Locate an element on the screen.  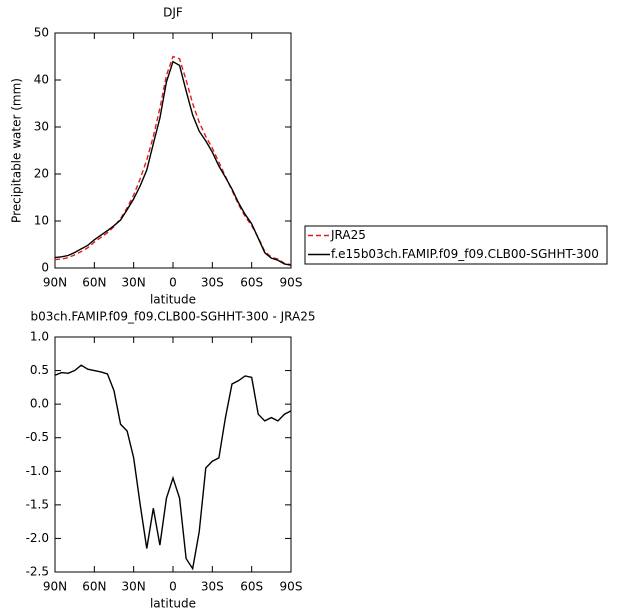
y-tick-label: -0.5 is located at coordinates (37, 437).